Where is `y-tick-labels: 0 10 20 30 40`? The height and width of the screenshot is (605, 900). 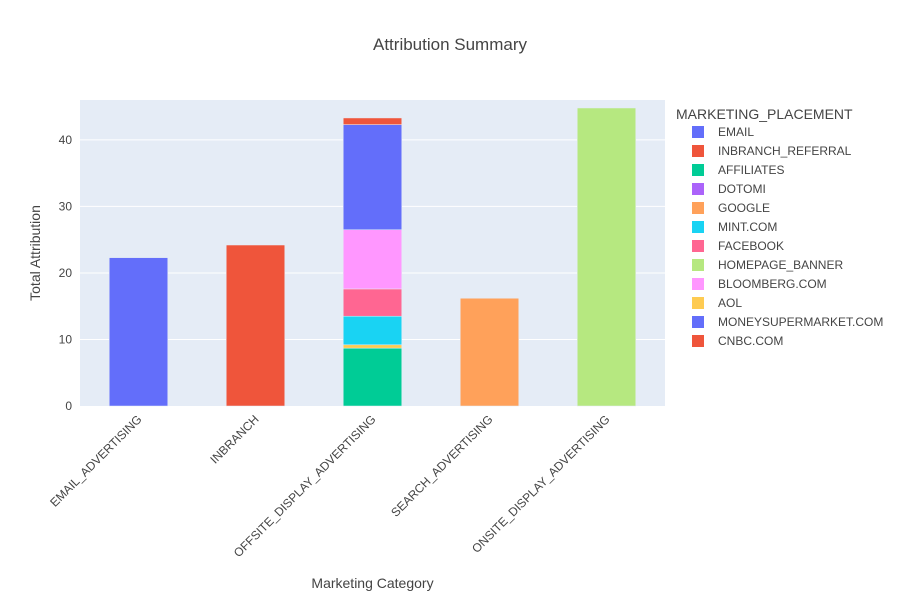
y-tick-labels: 0 10 20 30 40 is located at coordinates (66, 273).